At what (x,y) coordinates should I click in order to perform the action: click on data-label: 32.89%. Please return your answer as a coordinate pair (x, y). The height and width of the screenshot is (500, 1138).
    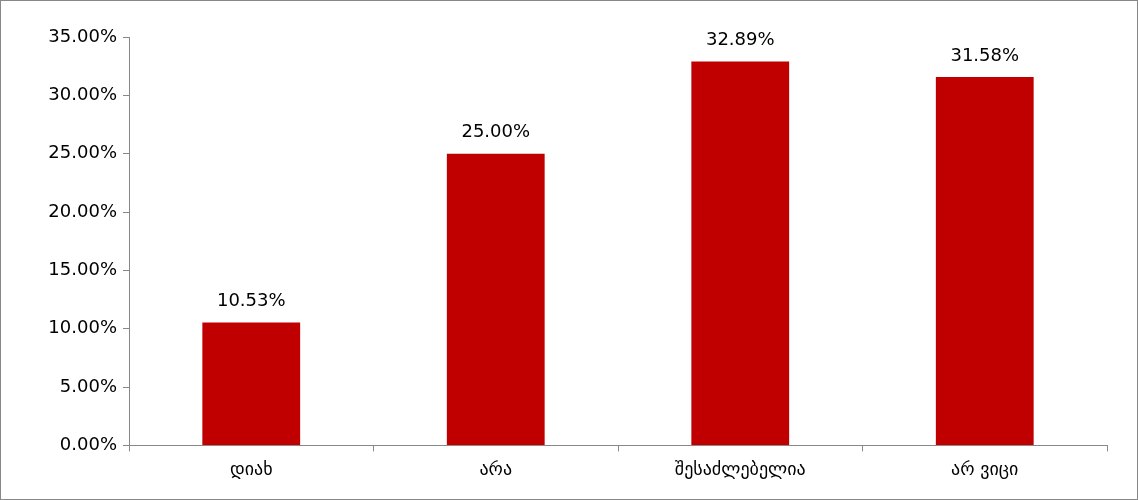
    Looking at the image, I should click on (740, 39).